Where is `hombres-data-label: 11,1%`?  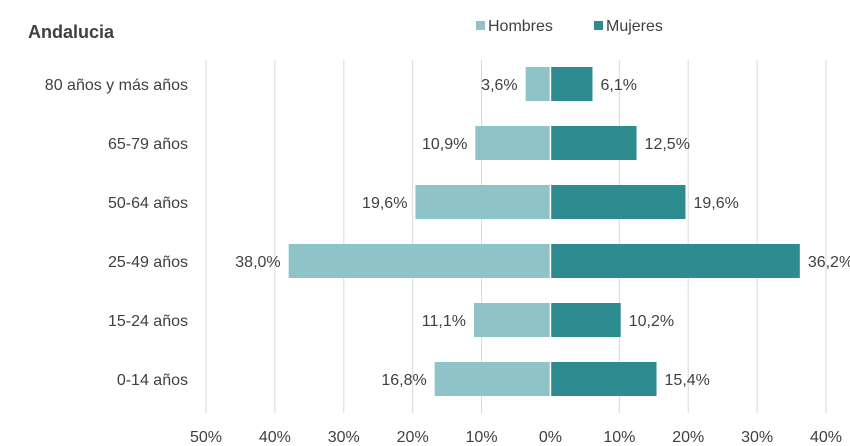
hombres-data-label: 11,1% is located at coordinates (444, 321).